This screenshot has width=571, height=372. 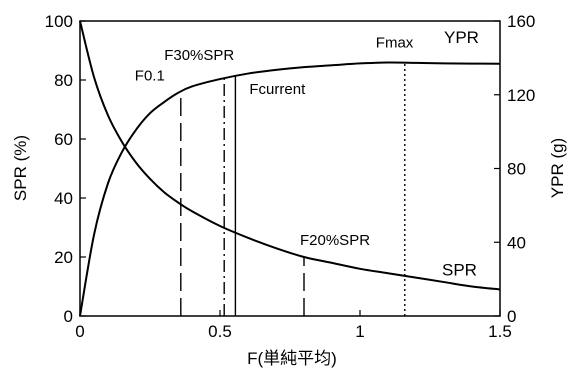 What do you see at coordinates (150, 76) in the screenshot?
I see `ref-label-f0-1: F0.1` at bounding box center [150, 76].